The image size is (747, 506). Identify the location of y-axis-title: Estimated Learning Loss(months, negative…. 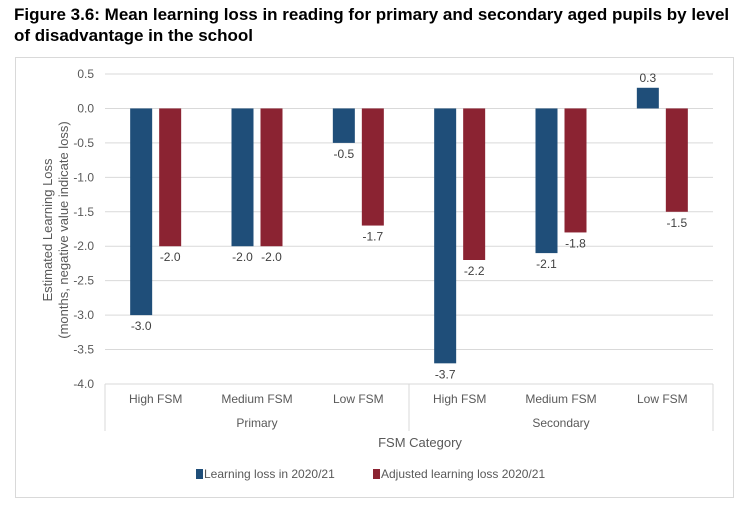
(55, 230).